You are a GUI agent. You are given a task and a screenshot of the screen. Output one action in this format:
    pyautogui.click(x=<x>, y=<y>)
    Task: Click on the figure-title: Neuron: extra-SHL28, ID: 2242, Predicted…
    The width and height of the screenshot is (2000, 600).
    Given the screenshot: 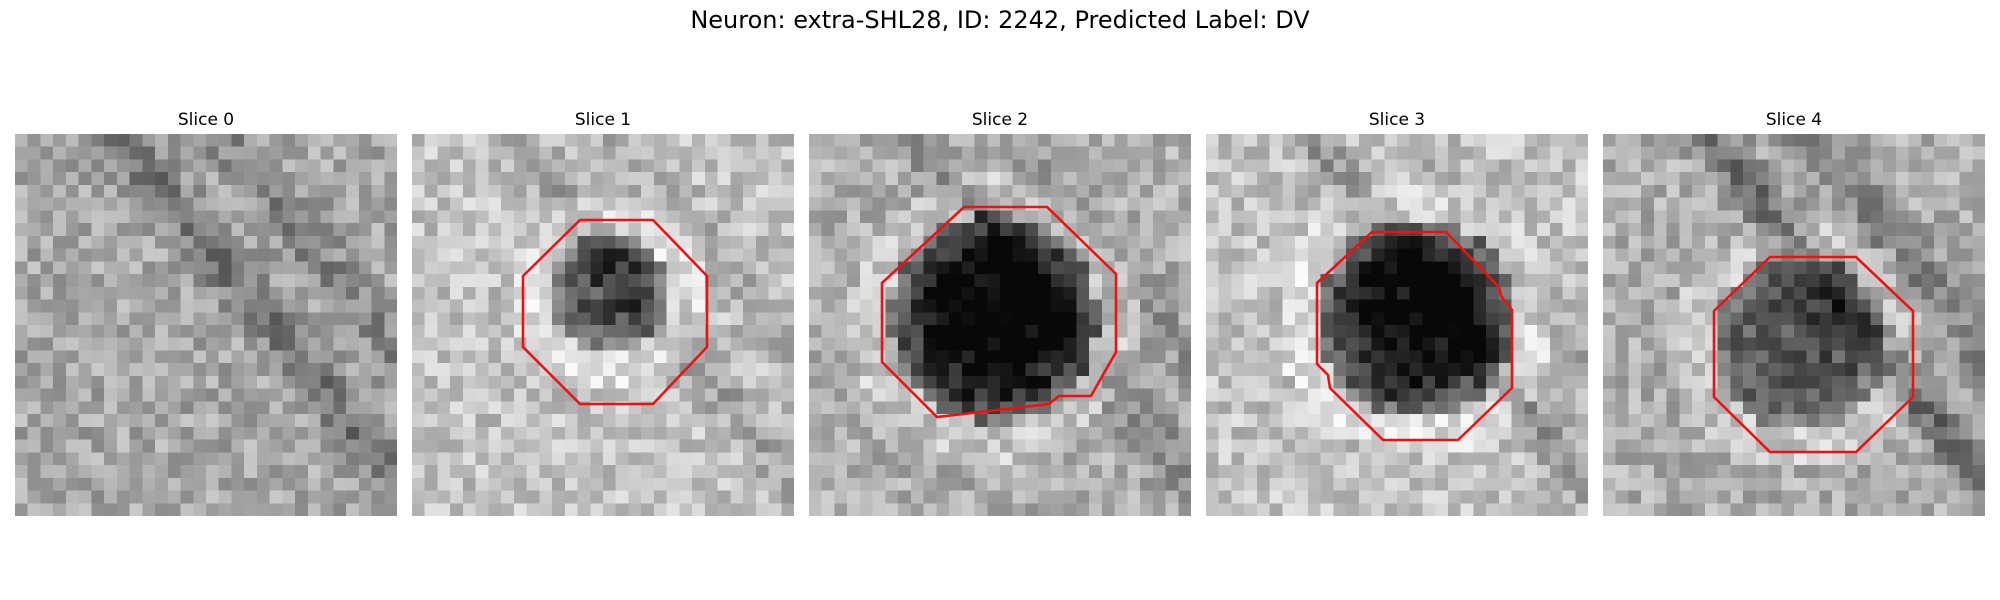 What is the action you would take?
    pyautogui.click(x=1000, y=20)
    